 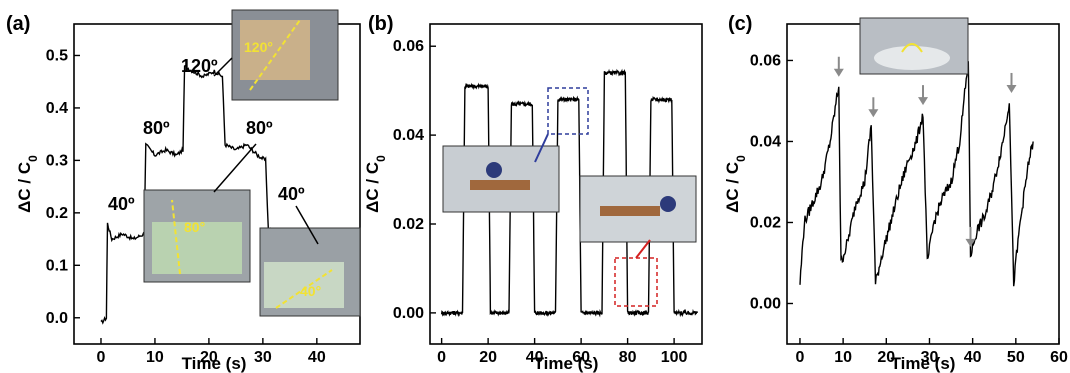 What do you see at coordinates (57, 160) in the screenshot?
I see `y-tick-label: 0.3` at bounding box center [57, 160].